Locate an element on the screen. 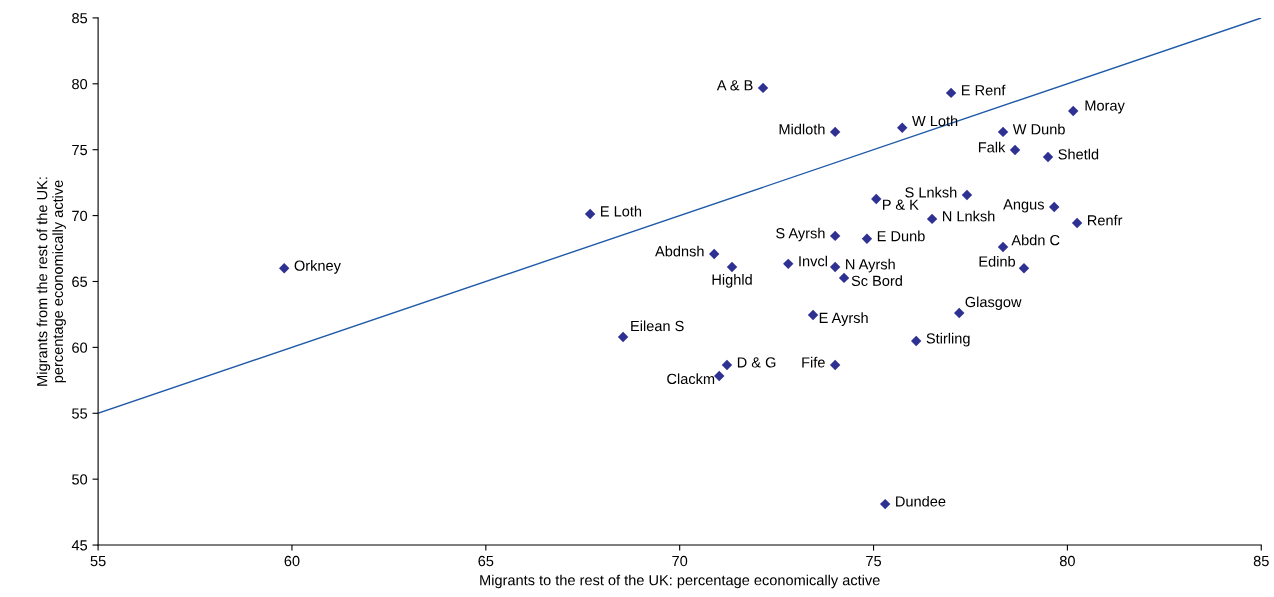  annotation: Sc Bord is located at coordinates (876, 281).